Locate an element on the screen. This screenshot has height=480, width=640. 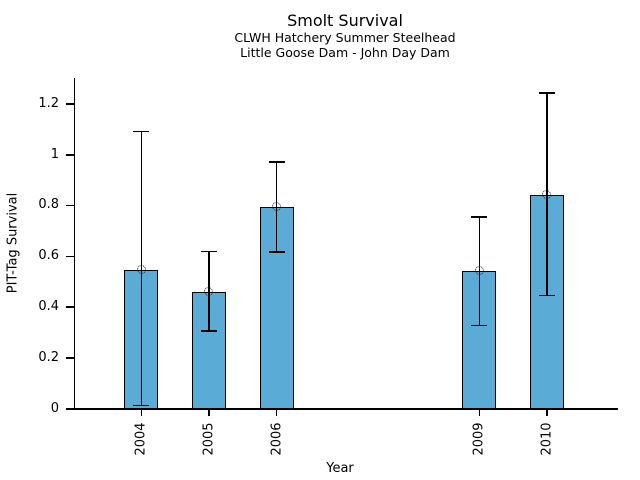
x-tick-label: 2010 is located at coordinates (547, 439).